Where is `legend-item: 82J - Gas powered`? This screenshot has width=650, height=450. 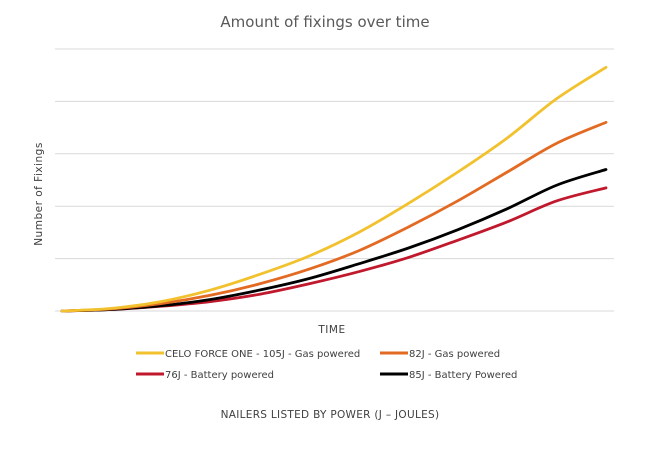
legend-item: 82J - Gas powered is located at coordinates (440, 354).